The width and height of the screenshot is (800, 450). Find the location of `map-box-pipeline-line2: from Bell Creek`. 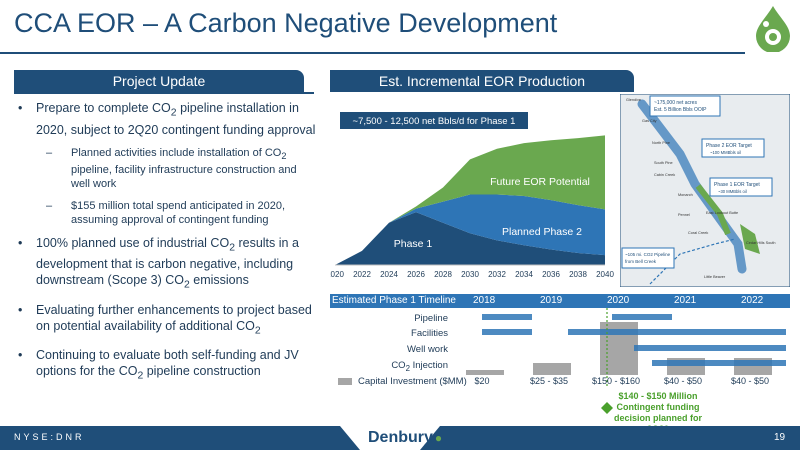

map-box-pipeline-line2: from Bell Creek is located at coordinates (641, 261).